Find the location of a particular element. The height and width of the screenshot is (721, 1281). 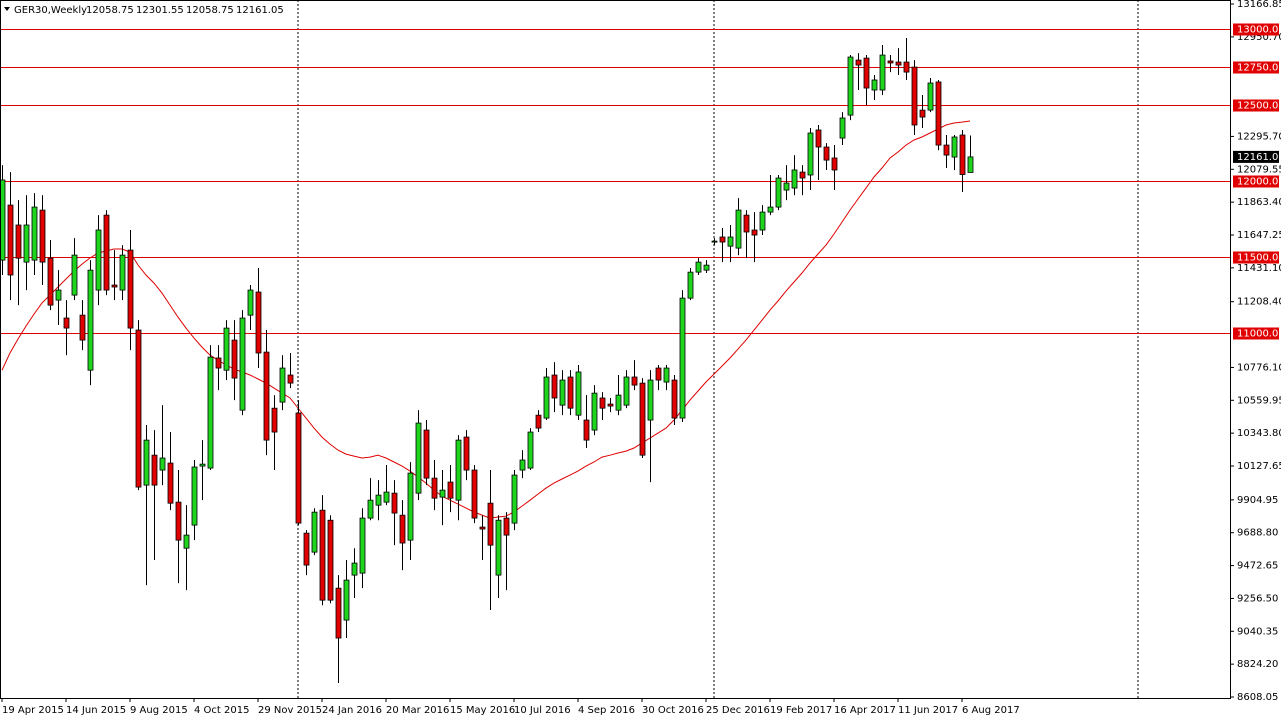

menu-arrow is located at coordinates (7, 9).